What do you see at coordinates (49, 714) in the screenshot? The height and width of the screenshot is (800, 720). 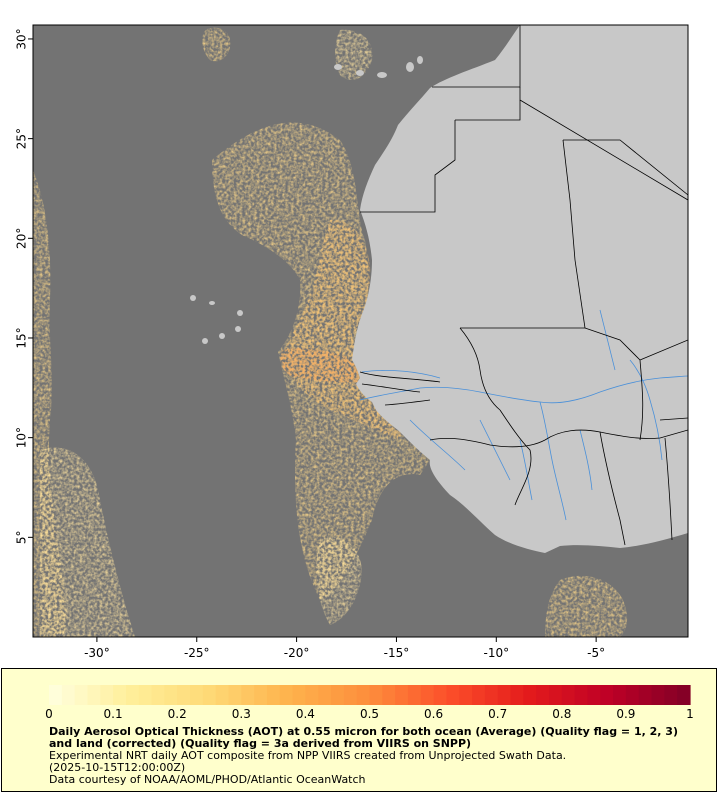 I see `colorbar-tick-label: 0` at bounding box center [49, 714].